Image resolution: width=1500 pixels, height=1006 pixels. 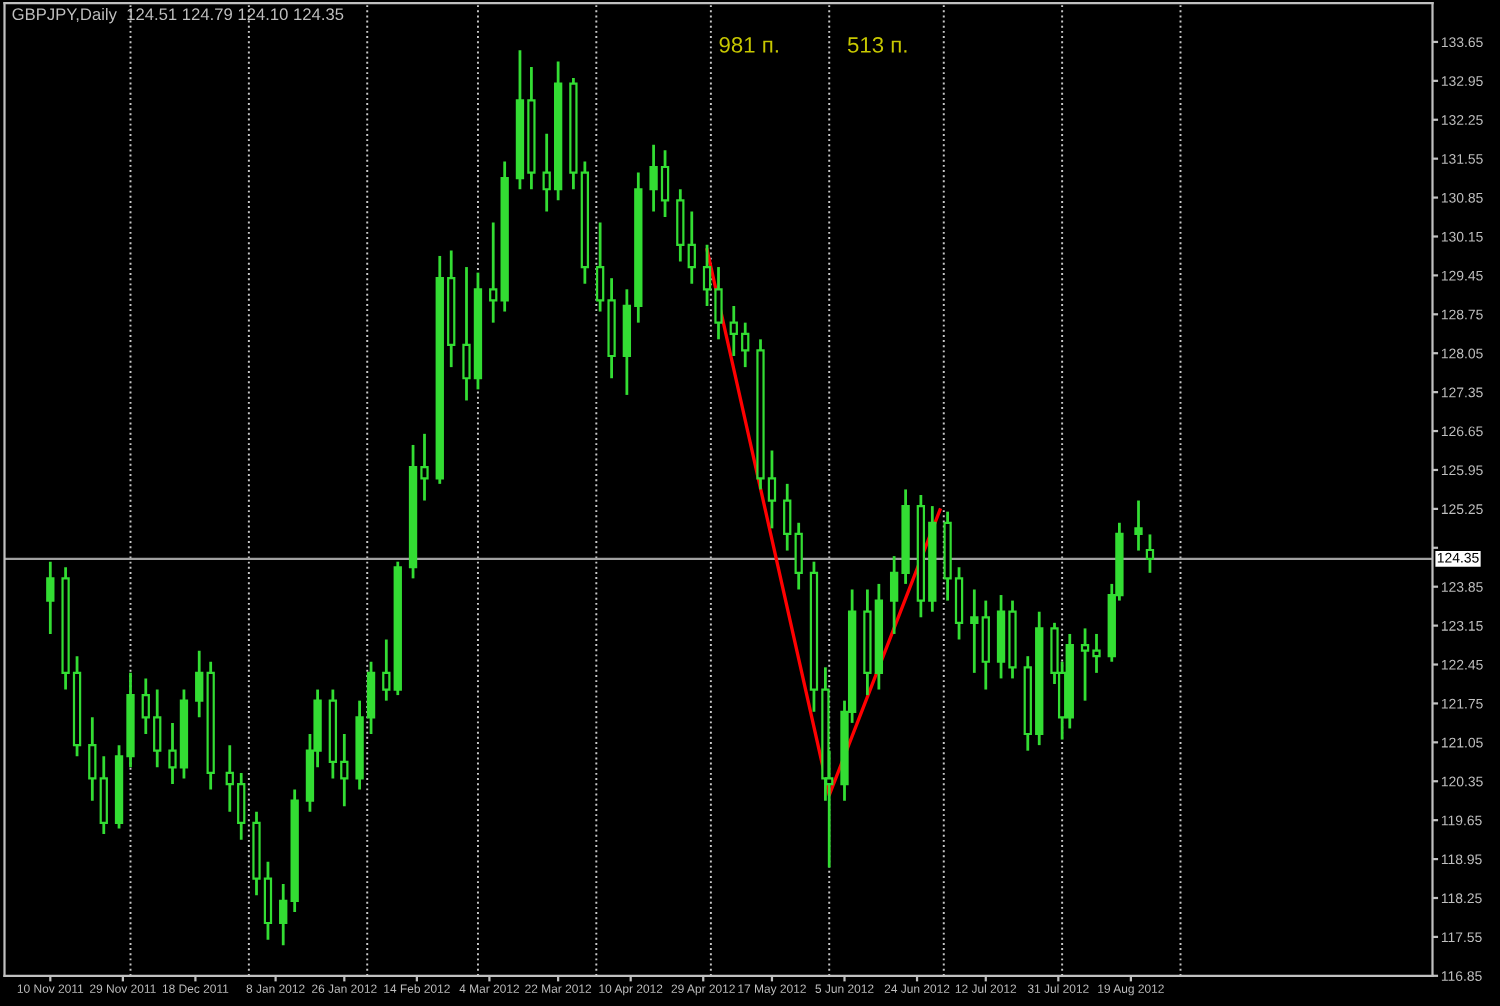 I want to click on chart-title: GBPJPY,Daily 124.51 124.79 124.10 124.35, so click(x=178, y=15).